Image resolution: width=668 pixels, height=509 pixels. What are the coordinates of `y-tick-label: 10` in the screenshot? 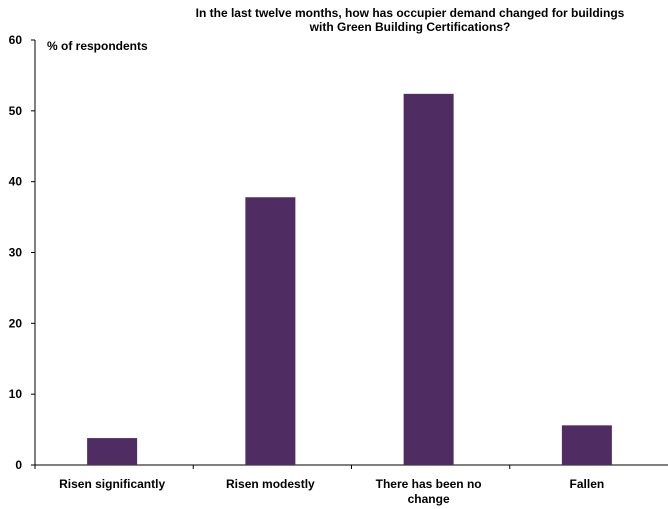 It's located at (16, 394).